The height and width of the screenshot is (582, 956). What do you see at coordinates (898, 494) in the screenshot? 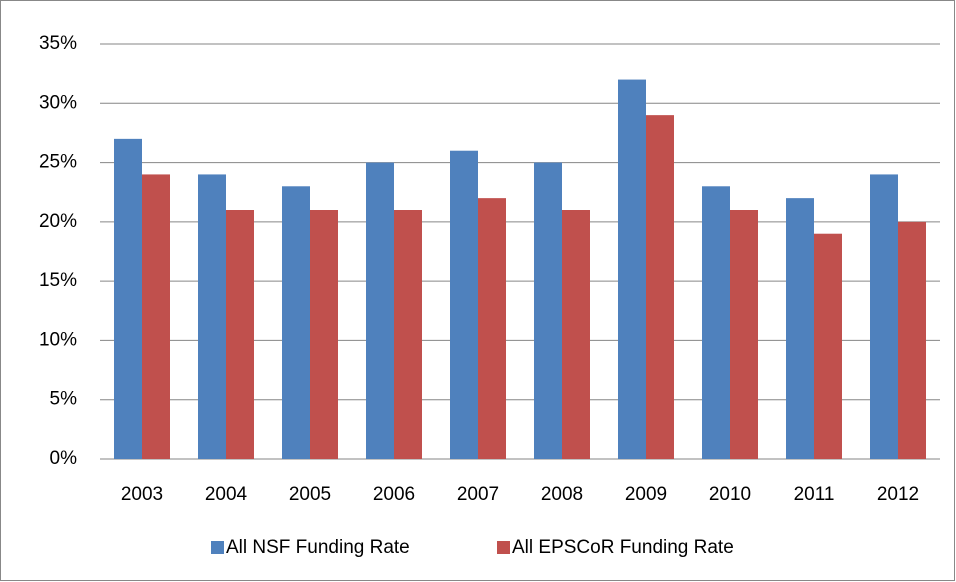
I see `x-tick-label: 2012` at bounding box center [898, 494].